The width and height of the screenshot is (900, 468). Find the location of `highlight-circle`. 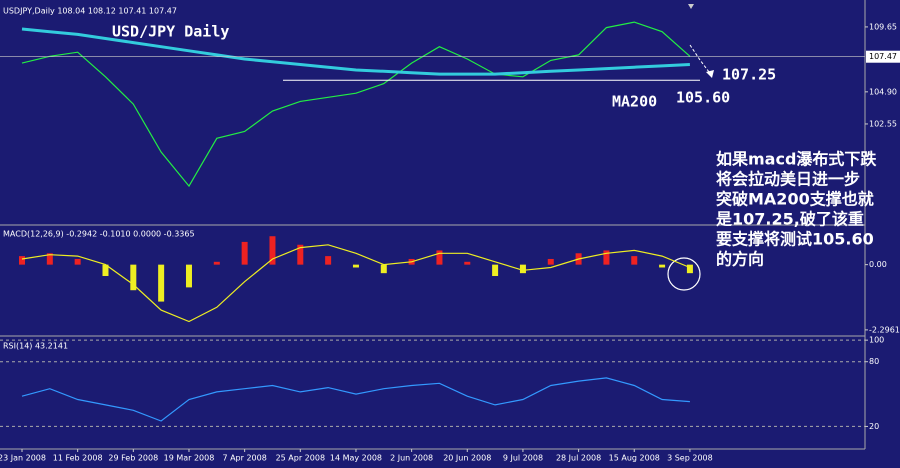

highlight-circle is located at coordinates (684, 274).